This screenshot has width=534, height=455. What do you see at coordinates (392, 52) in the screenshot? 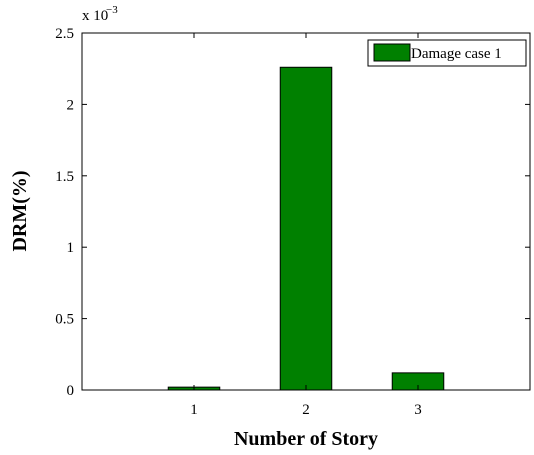
I see `legend-swatch` at bounding box center [392, 52].